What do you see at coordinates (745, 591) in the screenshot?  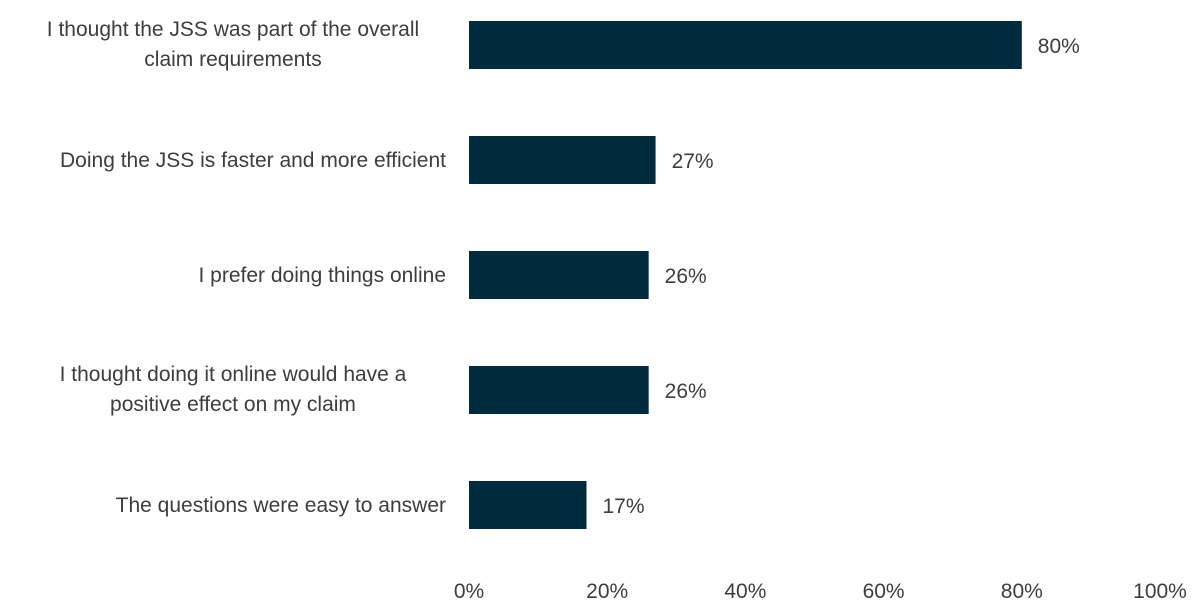 I see `x-tick-label-3: 40%` at bounding box center [745, 591].